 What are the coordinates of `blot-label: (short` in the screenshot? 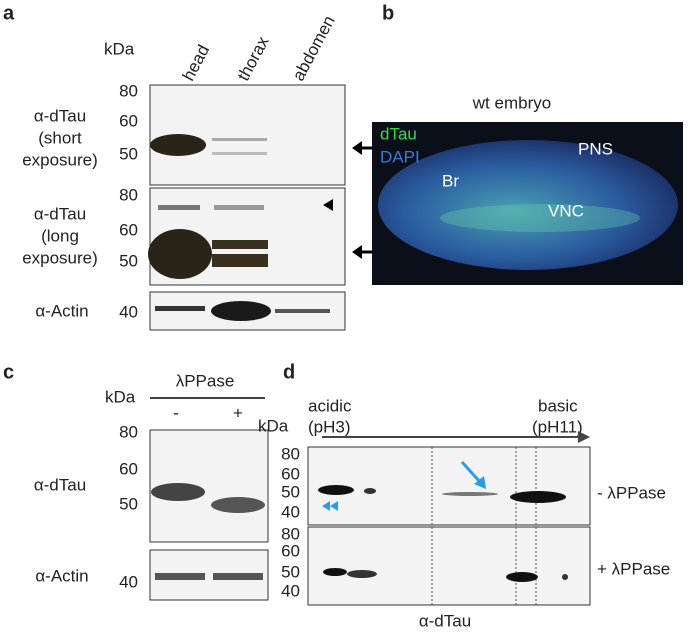 It's located at (60, 137).